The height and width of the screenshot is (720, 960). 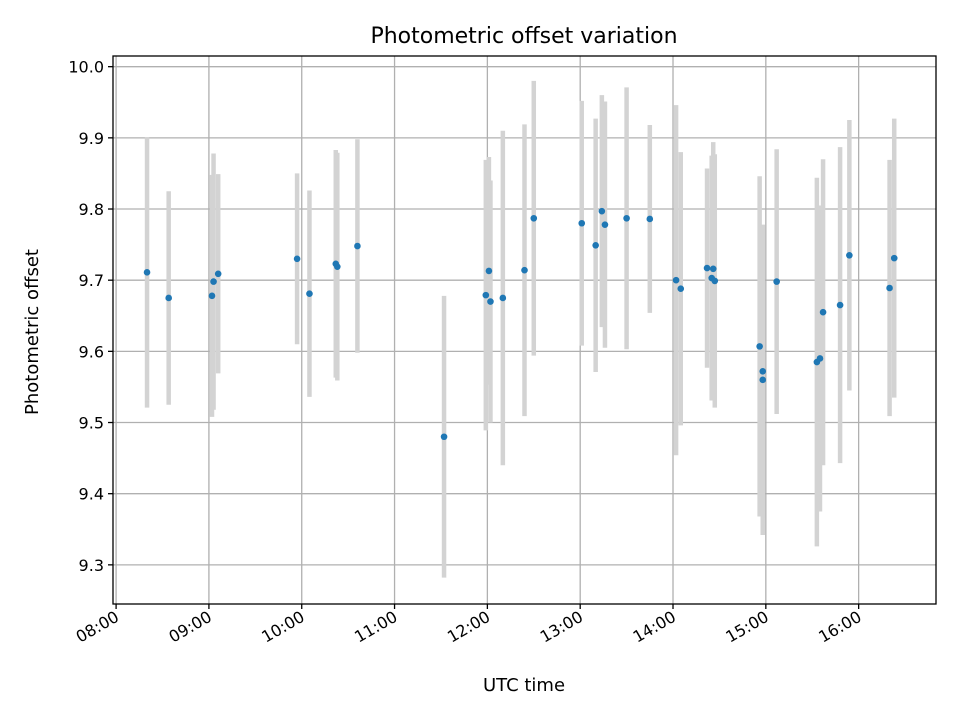 What do you see at coordinates (524, 685) in the screenshot?
I see `x-axis-label: UTC time` at bounding box center [524, 685].